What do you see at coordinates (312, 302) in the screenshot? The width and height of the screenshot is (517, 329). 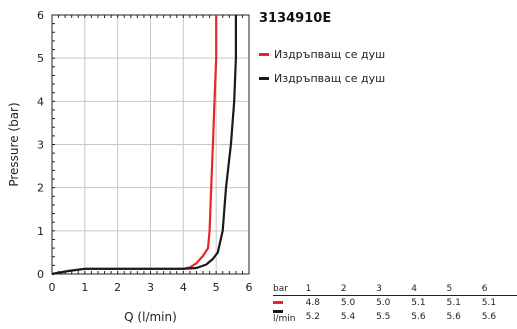 I see `flow-table-cell: 4.8` at bounding box center [312, 302].